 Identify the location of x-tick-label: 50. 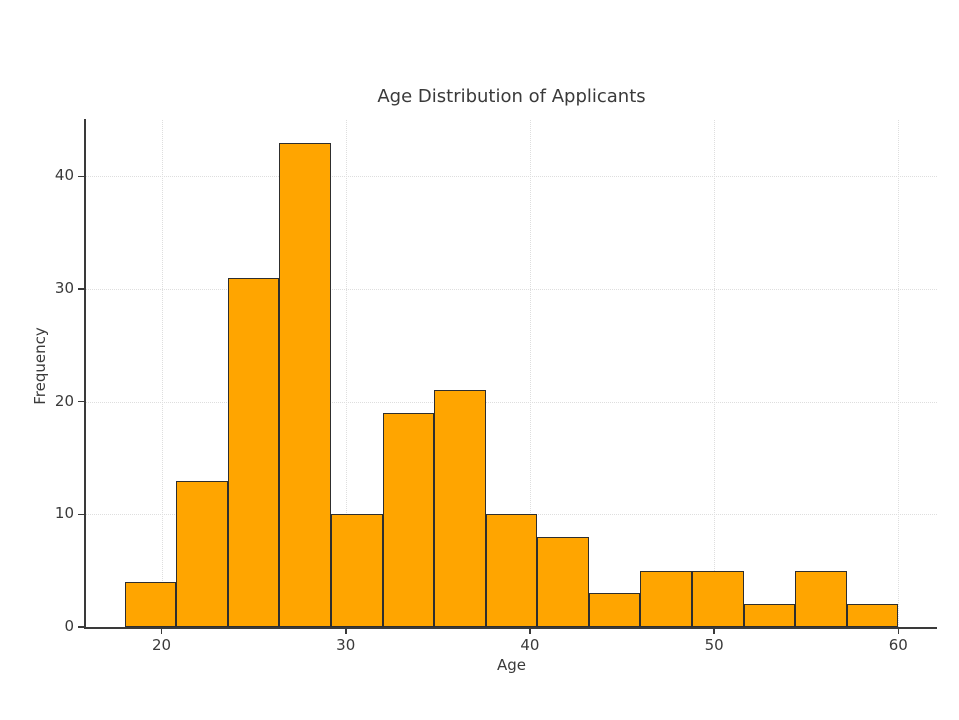
(714, 645).